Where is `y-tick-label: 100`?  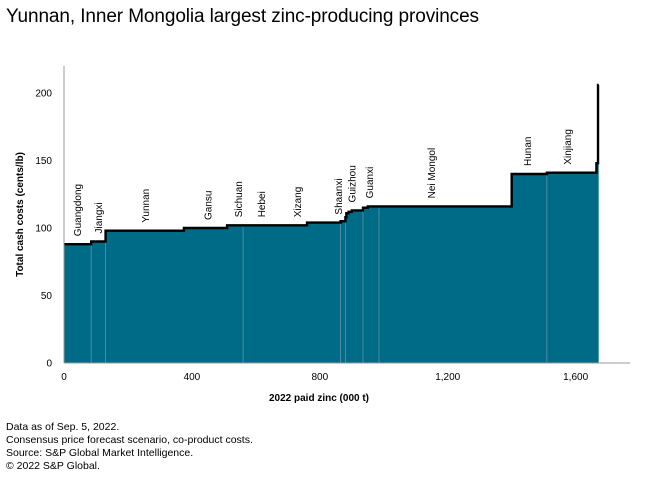 y-tick-label: 100 is located at coordinates (43, 229).